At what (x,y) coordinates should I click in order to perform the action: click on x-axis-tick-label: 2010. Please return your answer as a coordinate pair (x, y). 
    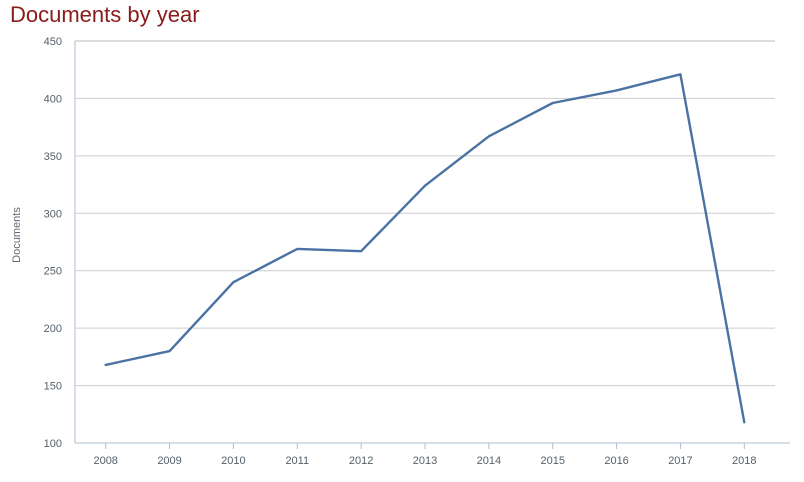
    Looking at the image, I should click on (233, 461).